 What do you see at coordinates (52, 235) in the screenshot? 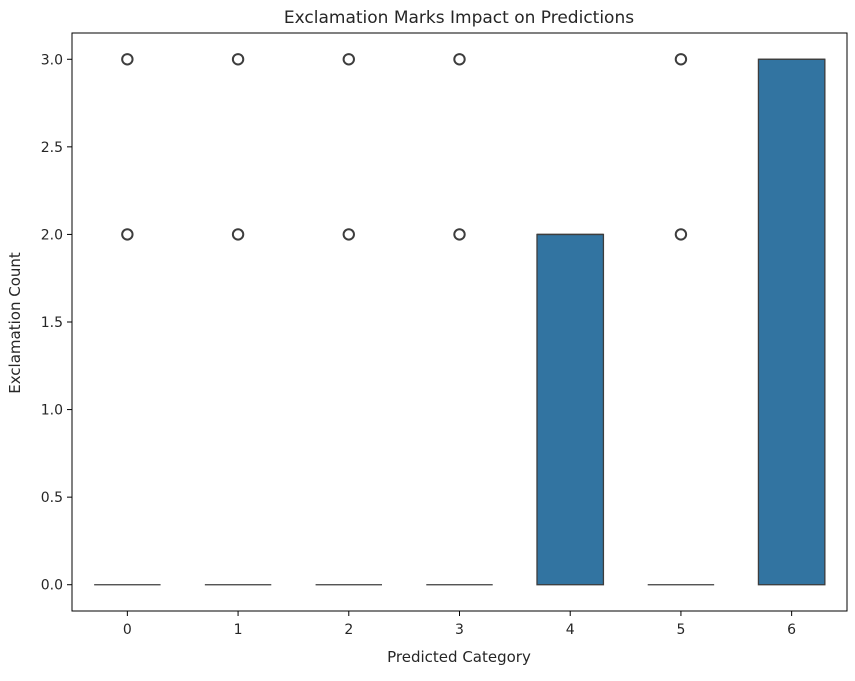
I see `y-tick-label: 2.0` at bounding box center [52, 235].